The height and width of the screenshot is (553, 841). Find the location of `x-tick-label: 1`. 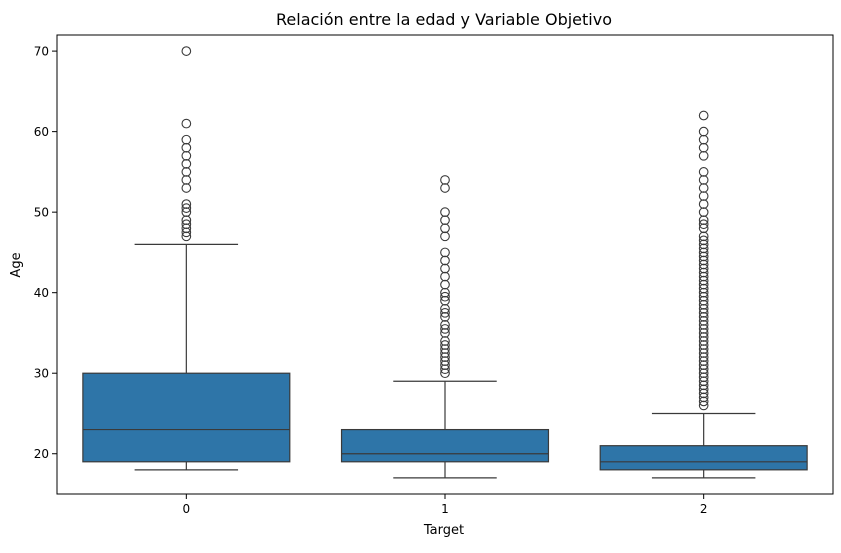

x-tick-label: 1 is located at coordinates (445, 509).